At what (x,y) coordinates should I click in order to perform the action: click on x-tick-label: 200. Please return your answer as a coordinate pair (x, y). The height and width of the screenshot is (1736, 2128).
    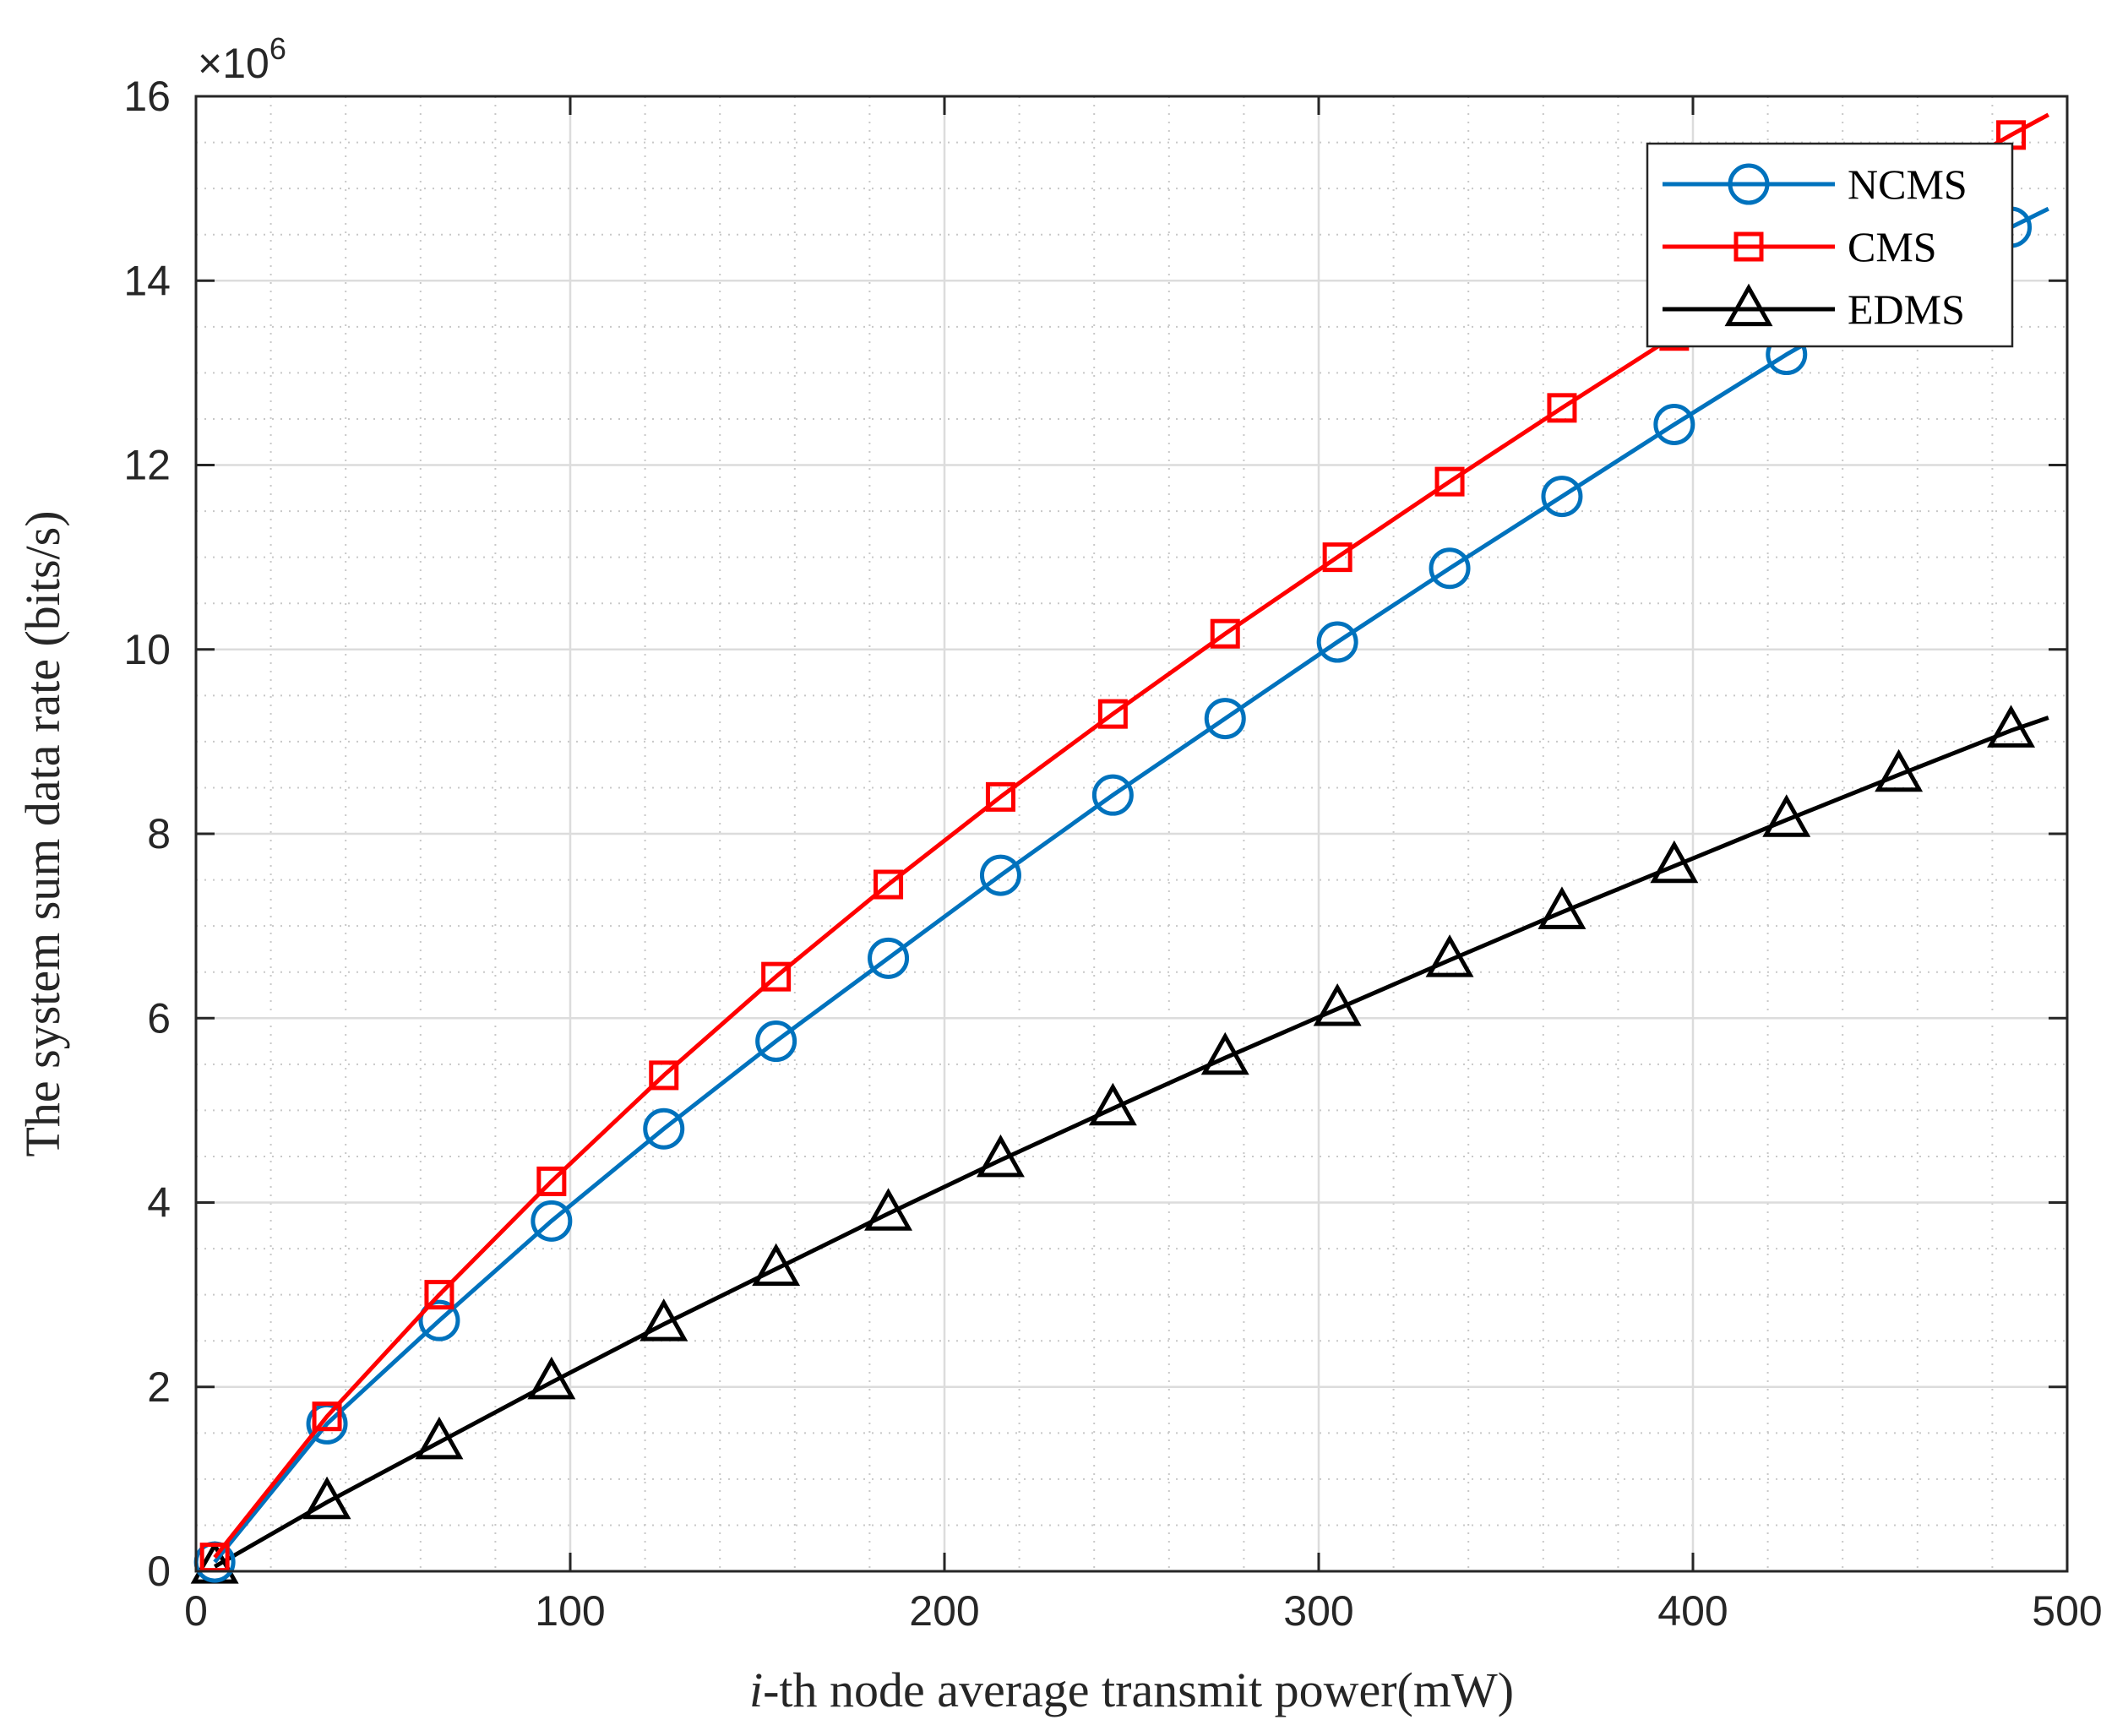
    Looking at the image, I should click on (944, 1611).